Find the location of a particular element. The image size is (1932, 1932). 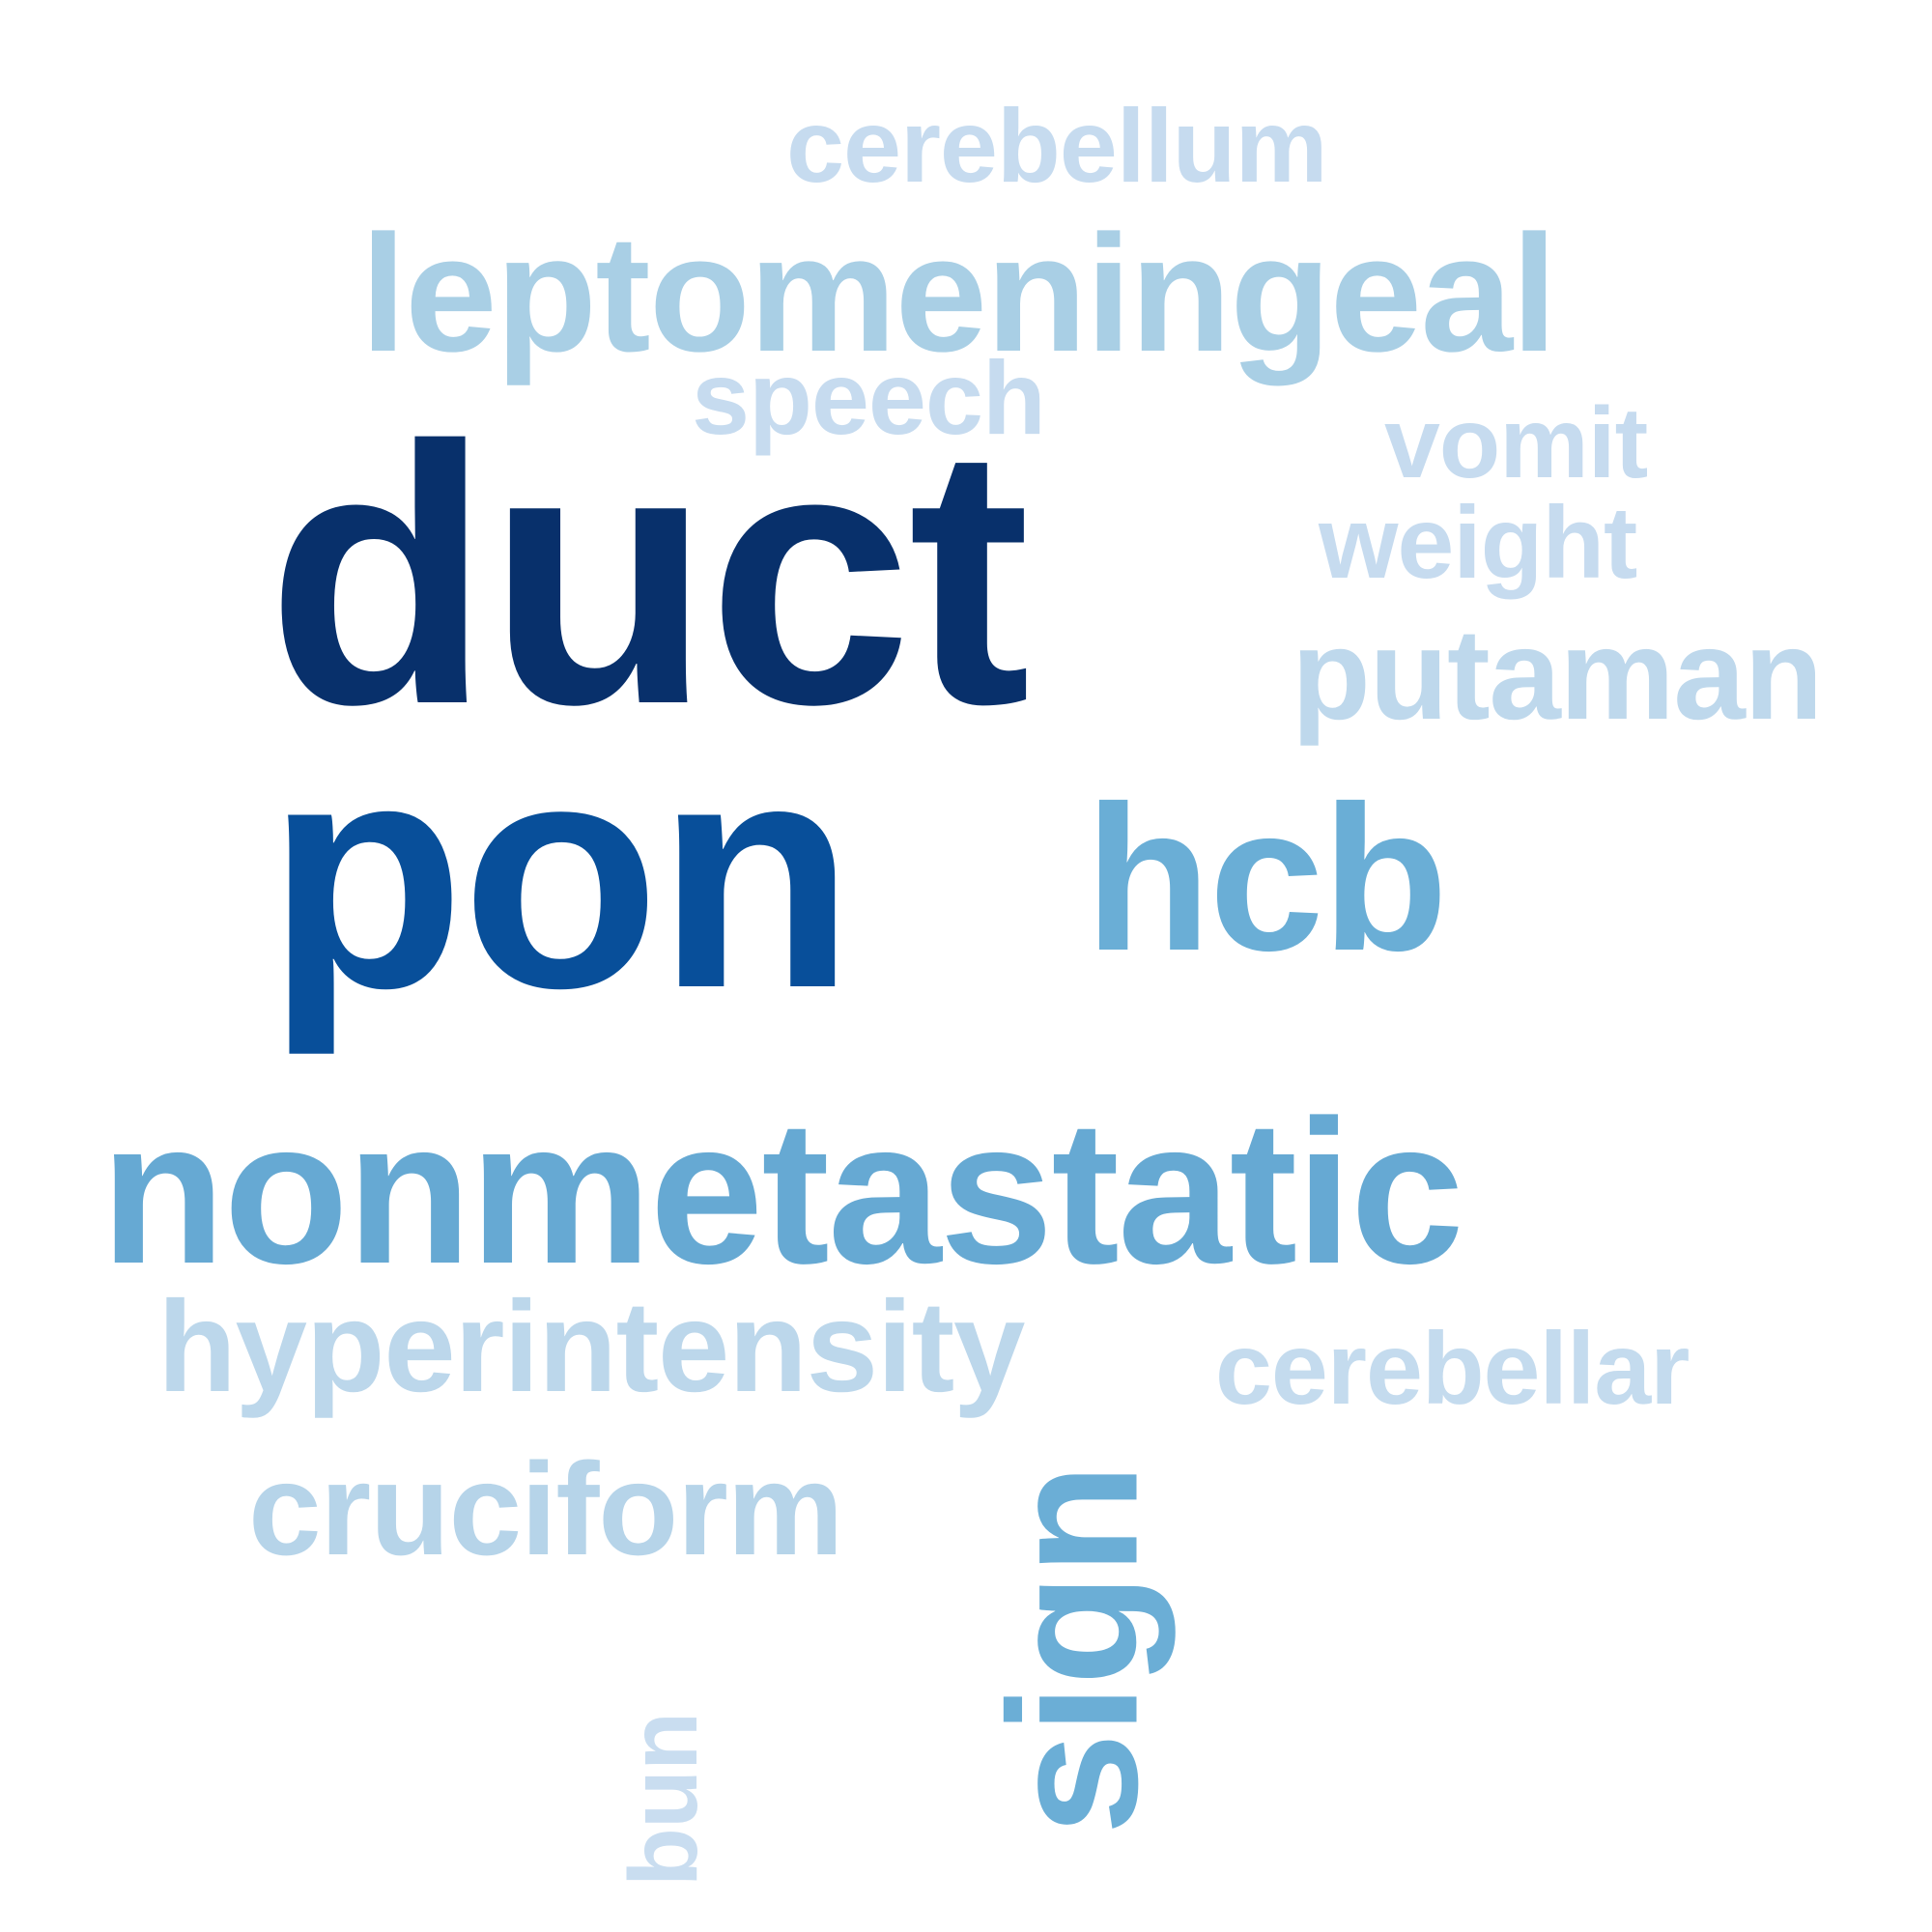

word-leptomeningeal: leptomeningeal is located at coordinates (958, 293).